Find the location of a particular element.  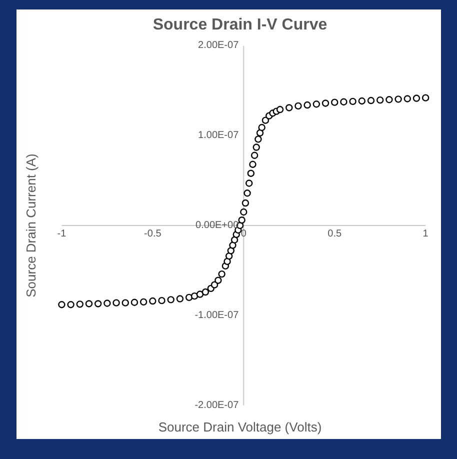

x-tick-label: 1 is located at coordinates (425, 234).